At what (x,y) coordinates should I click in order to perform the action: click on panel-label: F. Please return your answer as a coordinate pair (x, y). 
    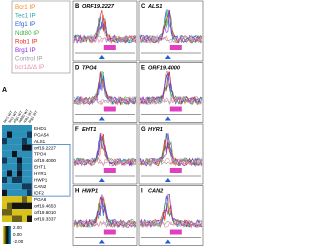
    Looking at the image, I should click on (77, 130).